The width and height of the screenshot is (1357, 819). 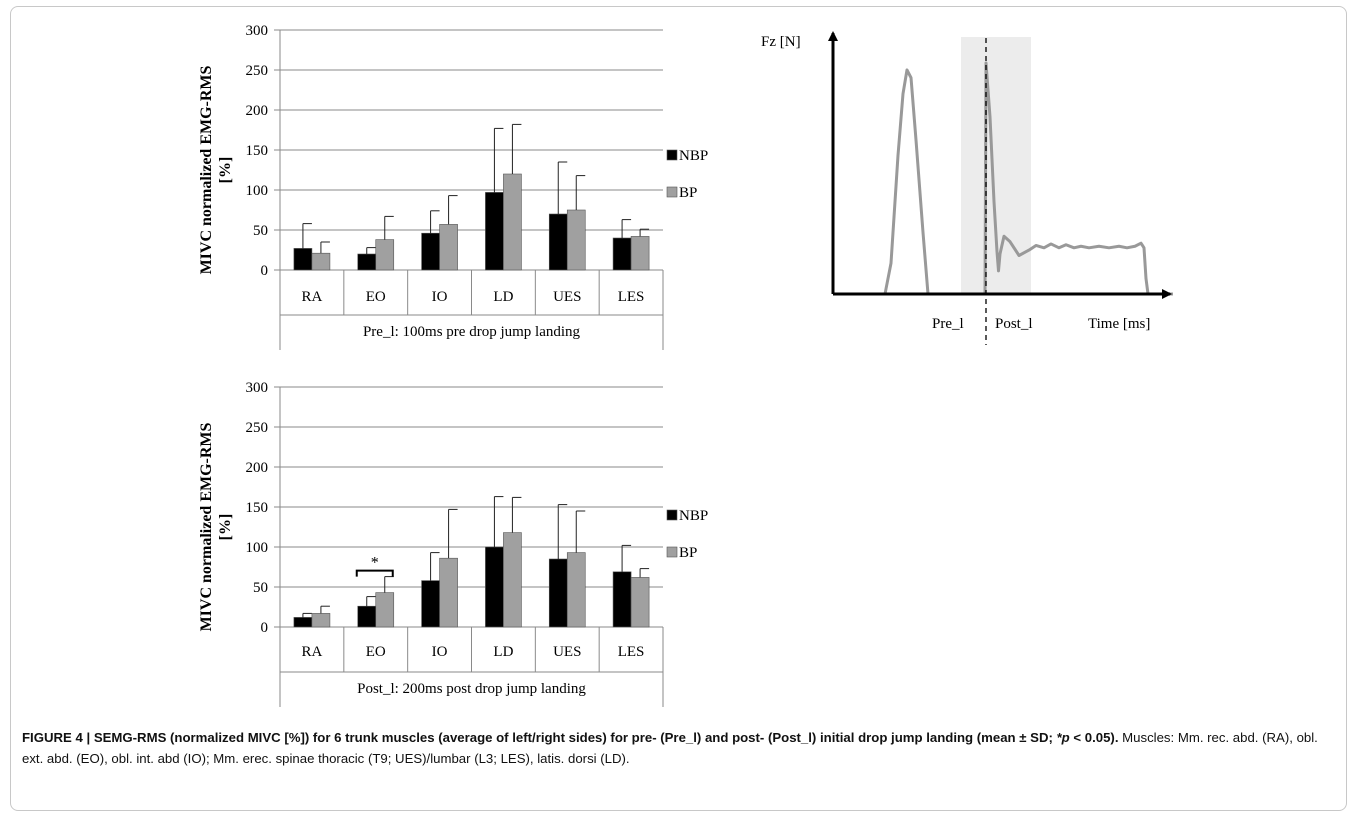 I want to click on phase-label-post: Post_l, so click(x=1014, y=324).